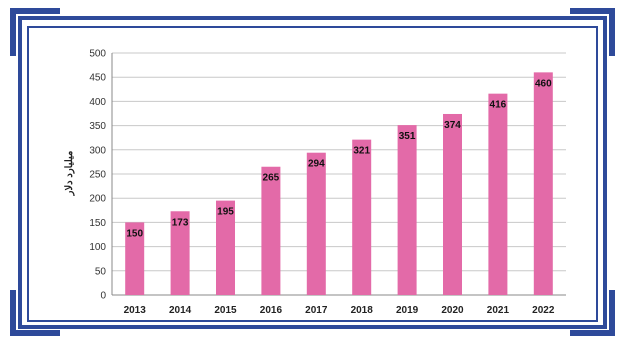  Describe the element at coordinates (135, 310) in the screenshot. I see `x-tick-label: 2013` at that location.